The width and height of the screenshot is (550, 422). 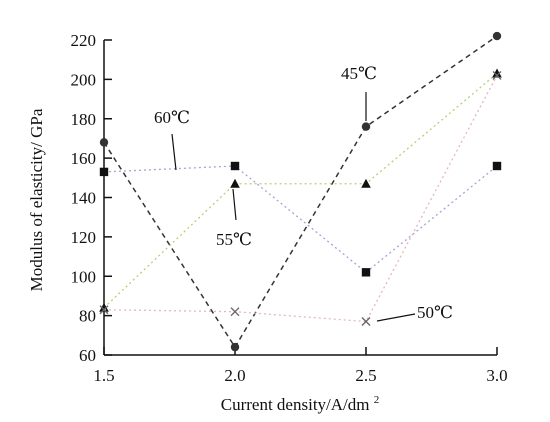 I want to click on x-tick-label: 2.0, so click(x=234, y=375).